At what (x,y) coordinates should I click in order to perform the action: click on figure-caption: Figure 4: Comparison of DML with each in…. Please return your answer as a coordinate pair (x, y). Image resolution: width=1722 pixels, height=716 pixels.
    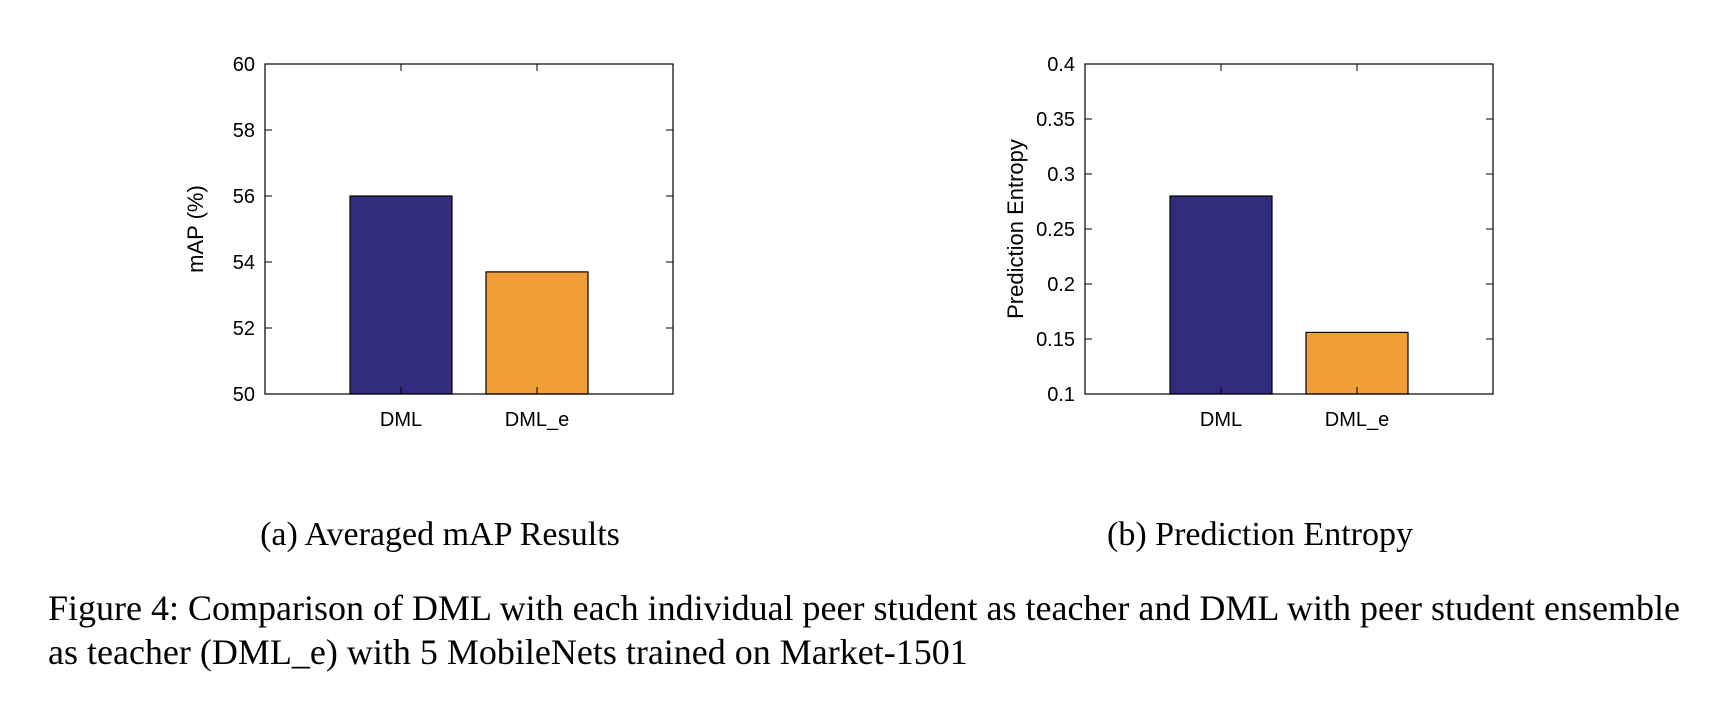
    Looking at the image, I should click on (864, 630).